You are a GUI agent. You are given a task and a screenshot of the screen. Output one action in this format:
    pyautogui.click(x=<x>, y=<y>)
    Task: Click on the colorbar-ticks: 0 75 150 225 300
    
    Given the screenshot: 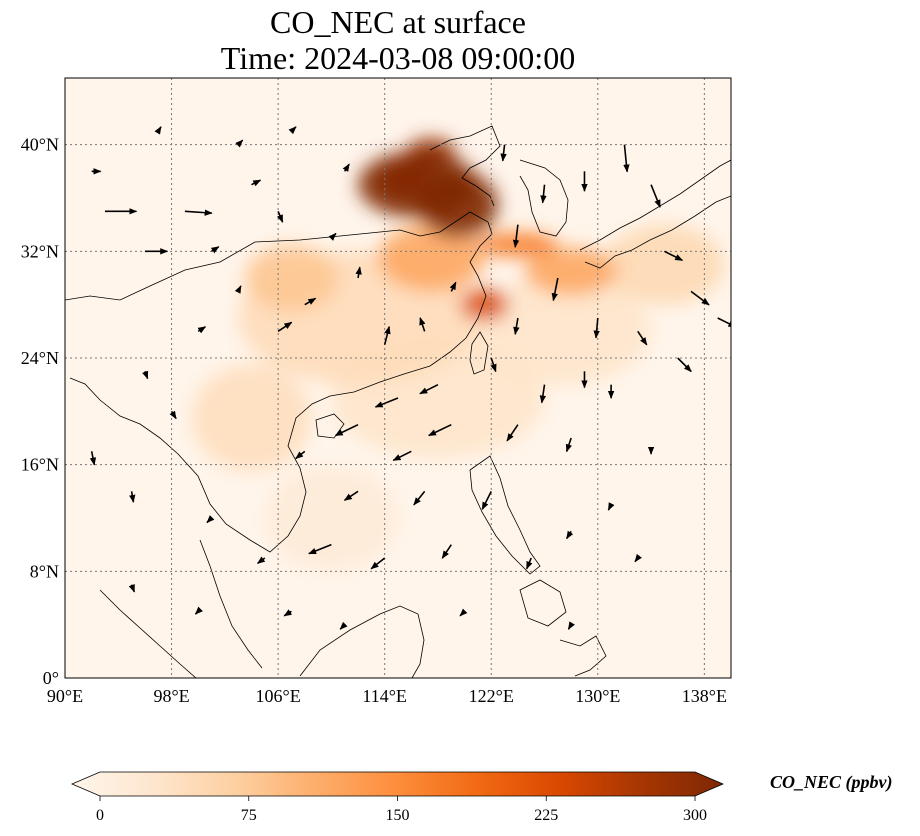 What is the action you would take?
    pyautogui.click(x=401, y=810)
    